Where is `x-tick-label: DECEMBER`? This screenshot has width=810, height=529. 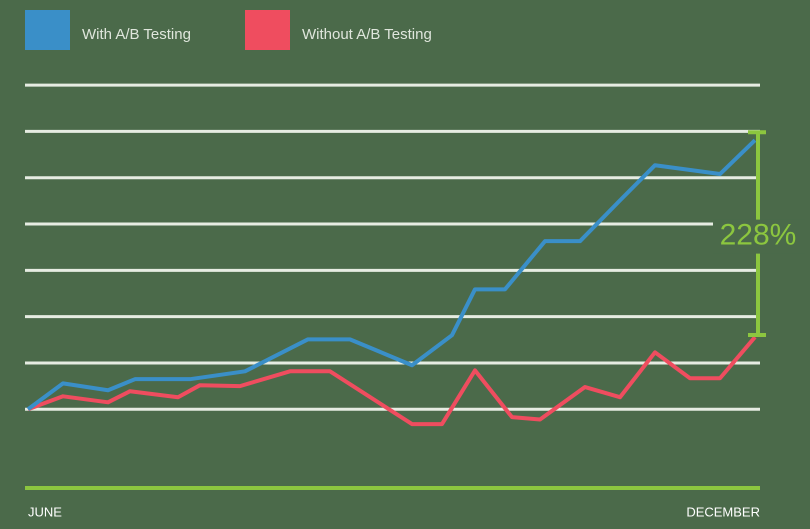 x-tick-label: DECEMBER is located at coordinates (723, 511).